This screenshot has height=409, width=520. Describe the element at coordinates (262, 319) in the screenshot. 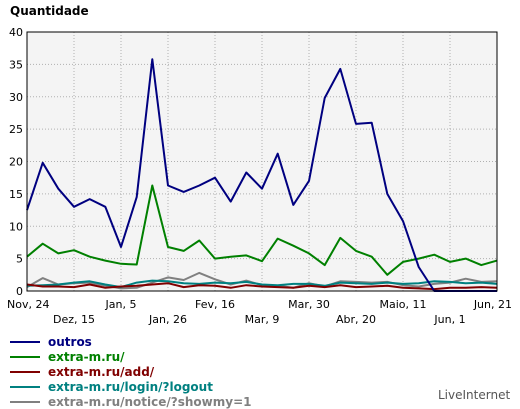

I see `x-tick-label: Mar, 9` at that location.